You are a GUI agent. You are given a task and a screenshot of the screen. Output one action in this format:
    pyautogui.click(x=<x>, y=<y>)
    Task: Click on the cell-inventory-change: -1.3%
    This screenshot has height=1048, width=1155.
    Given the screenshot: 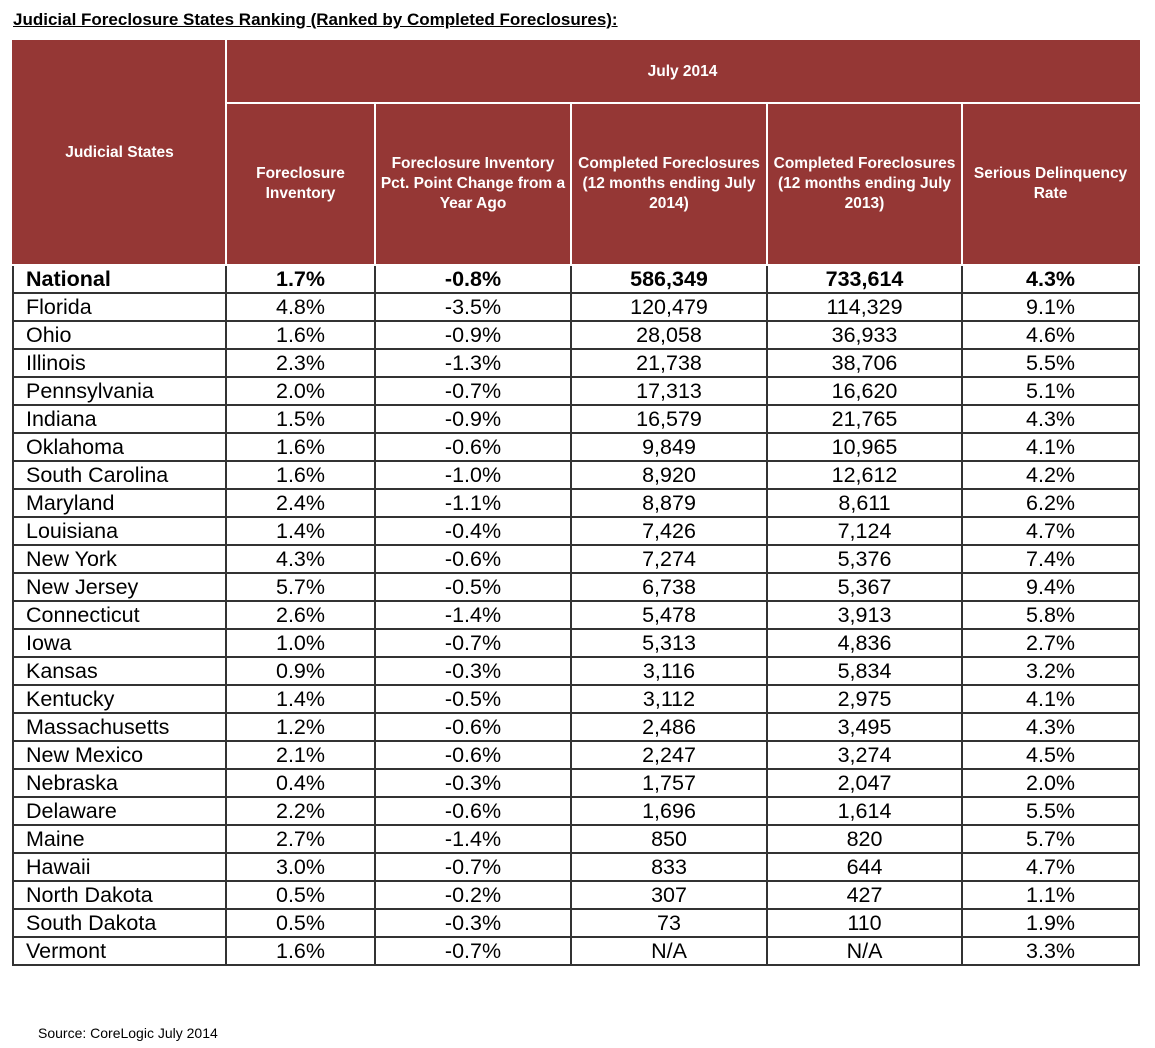 What is the action you would take?
    pyautogui.click(x=473, y=363)
    